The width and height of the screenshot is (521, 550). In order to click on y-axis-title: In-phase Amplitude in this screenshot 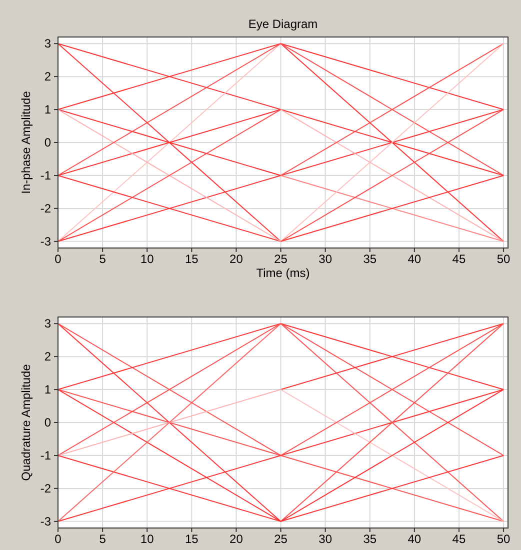, I will do `click(26, 142)`.